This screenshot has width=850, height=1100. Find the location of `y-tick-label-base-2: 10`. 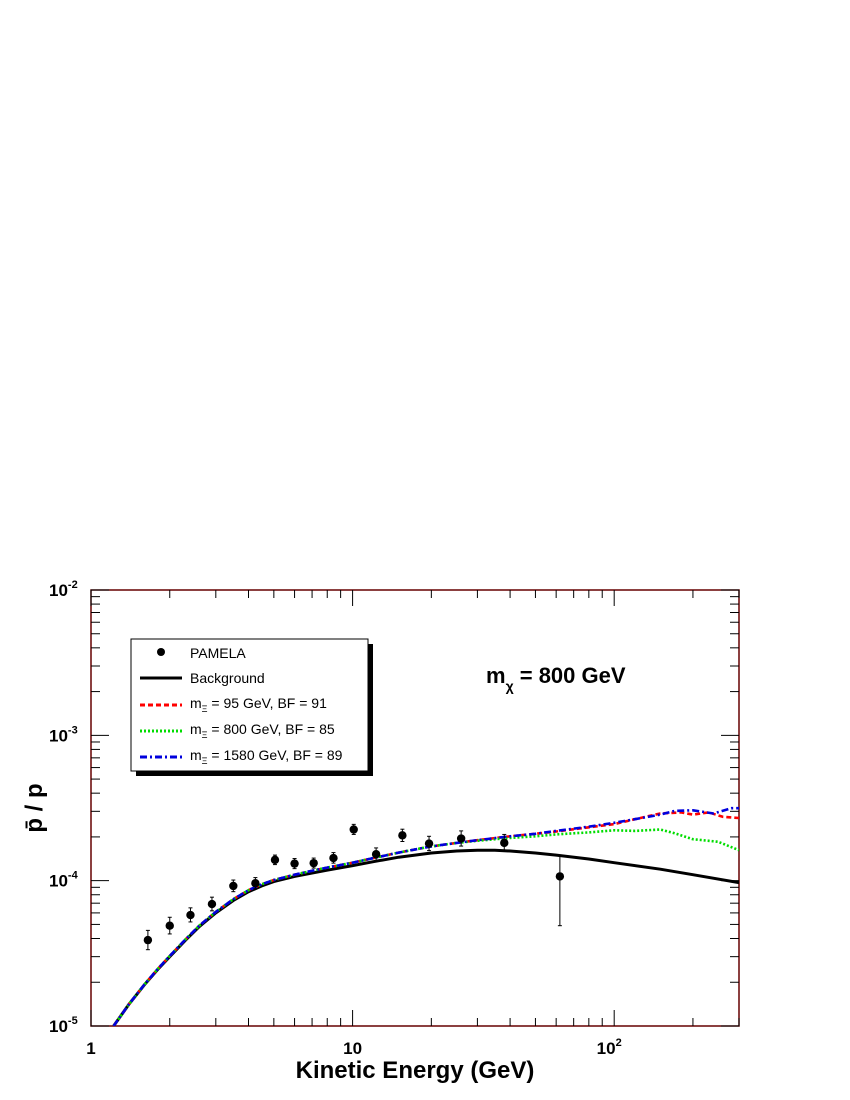

y-tick-label-base-2: 10 is located at coordinates (58, 735).